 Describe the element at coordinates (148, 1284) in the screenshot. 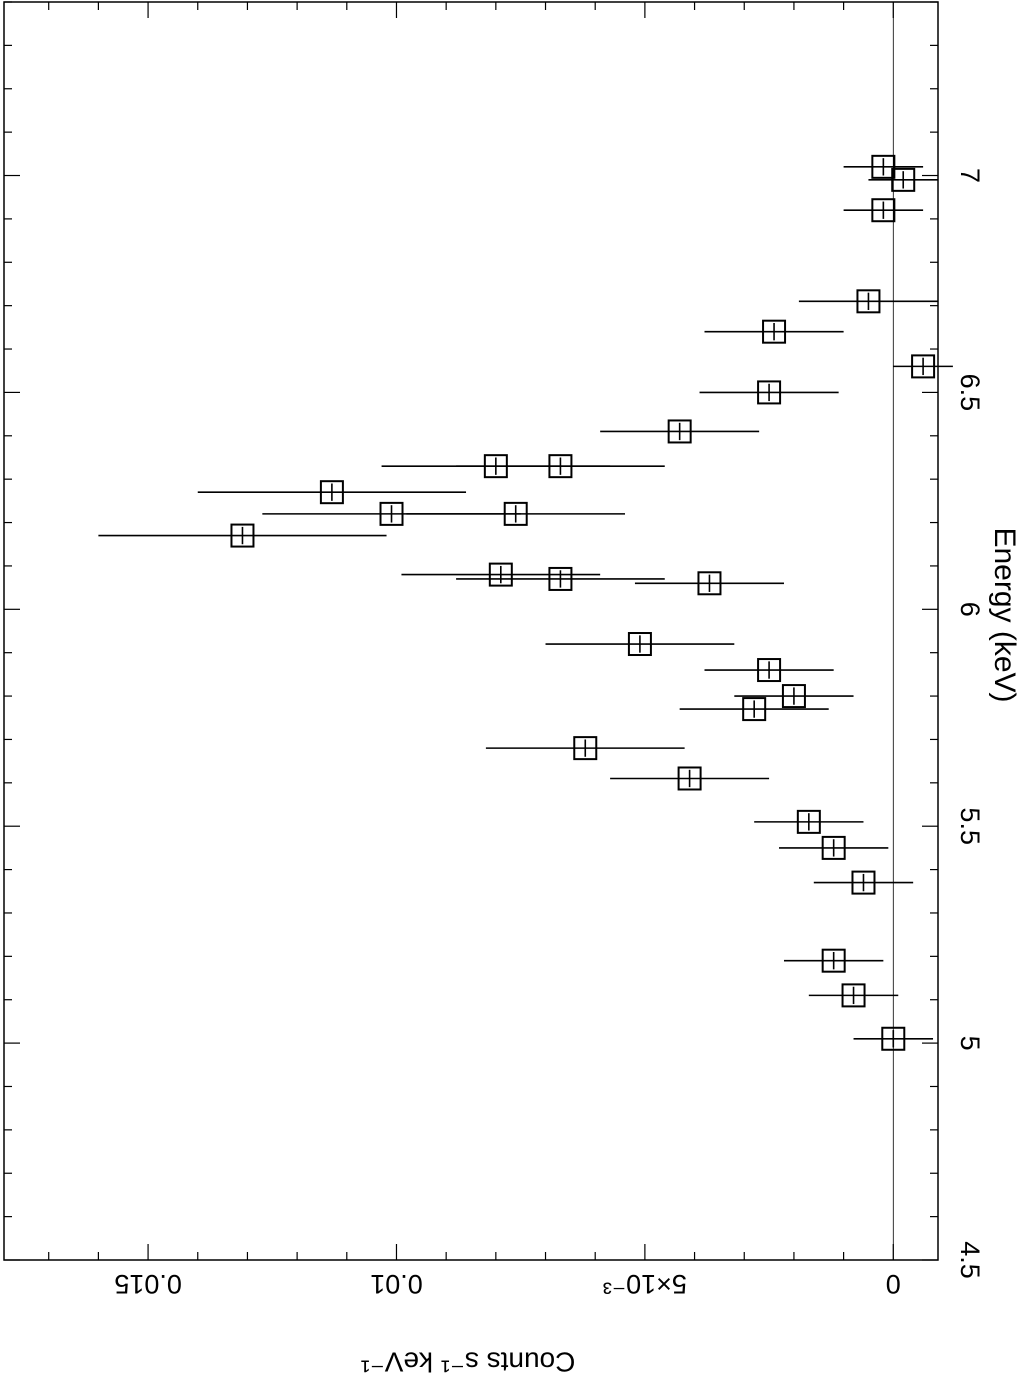

I see `counts-tick-label: 0.015` at that location.